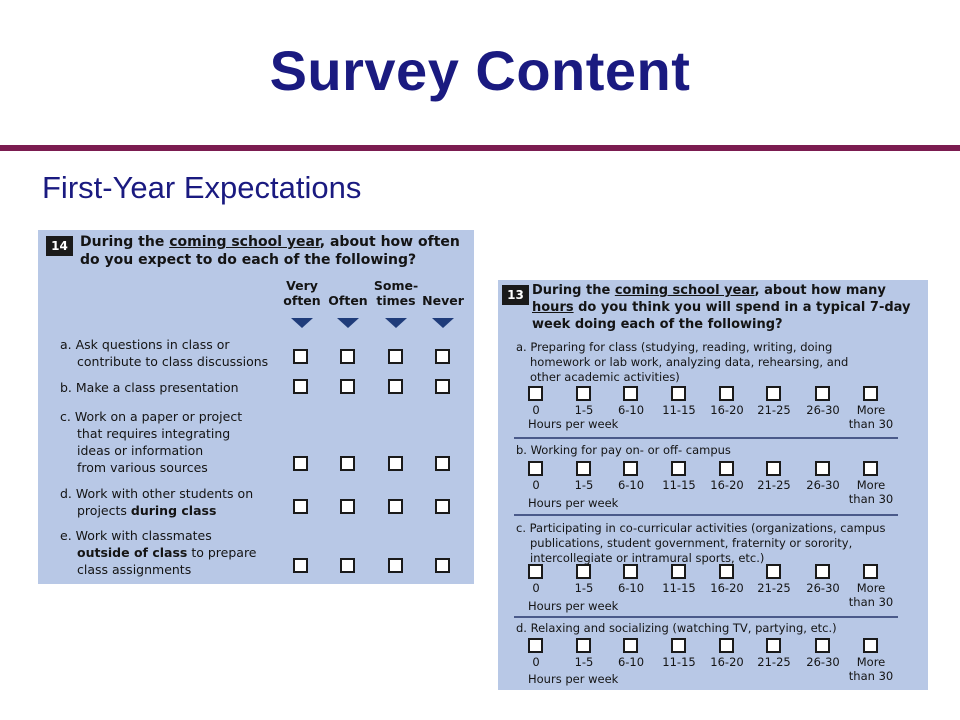 This screenshot has width=960, height=720. Describe the element at coordinates (515, 295) in the screenshot. I see `question-number-badge: 13` at that location.